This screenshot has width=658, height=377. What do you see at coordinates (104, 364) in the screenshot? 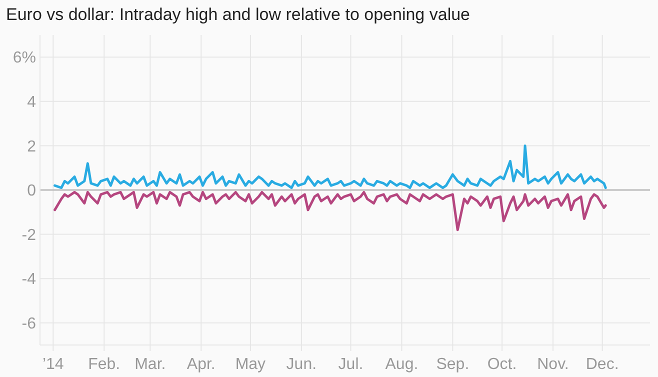
I see `x-tick-label: Feb.` at bounding box center [104, 364].